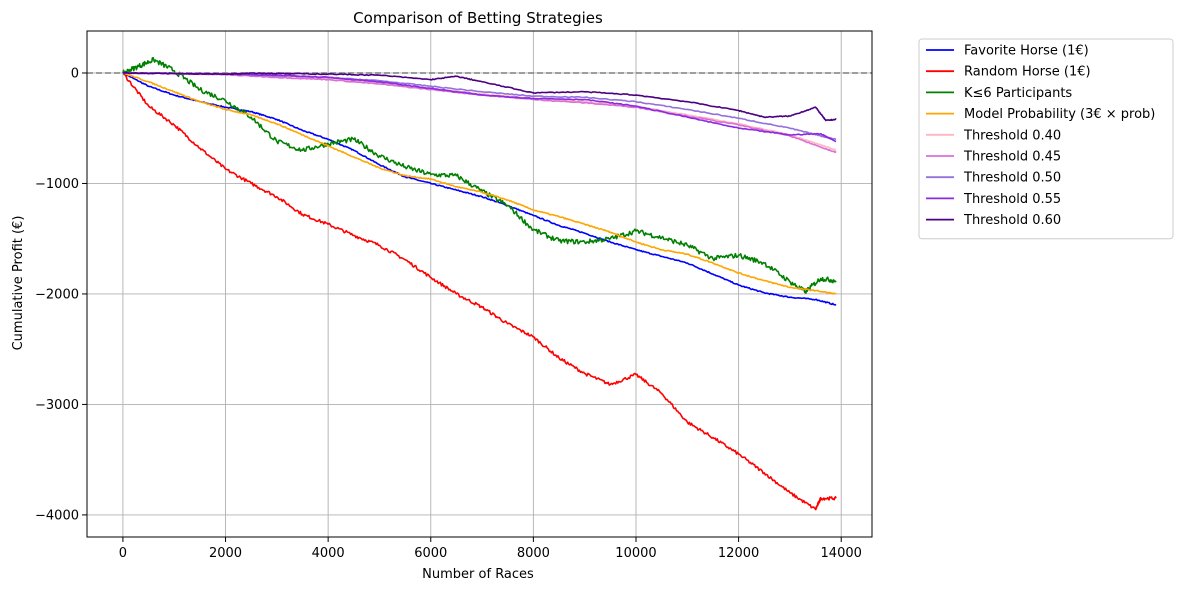  Describe the element at coordinates (1026, 51) in the screenshot. I see `legend-label: Favorite Horse (1€)` at that location.